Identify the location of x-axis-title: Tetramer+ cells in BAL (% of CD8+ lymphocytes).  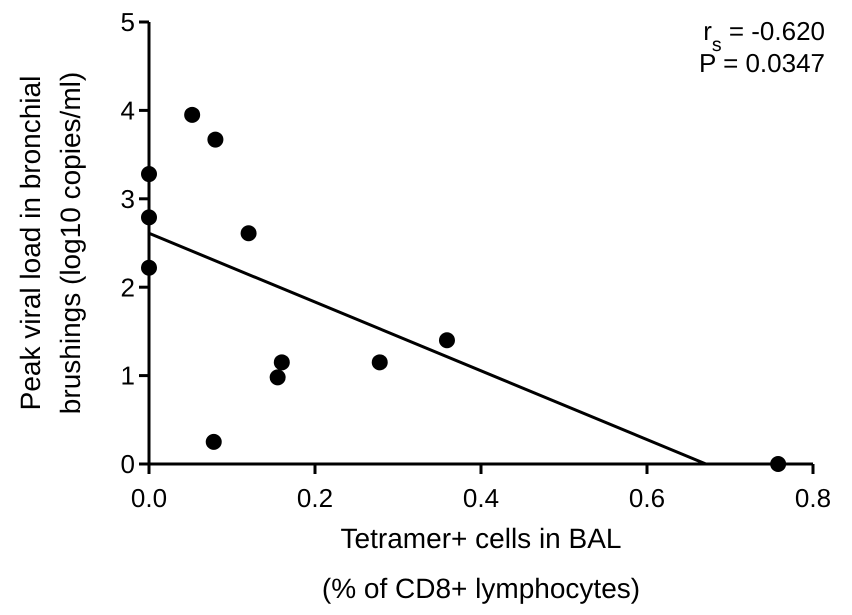
(481, 563).